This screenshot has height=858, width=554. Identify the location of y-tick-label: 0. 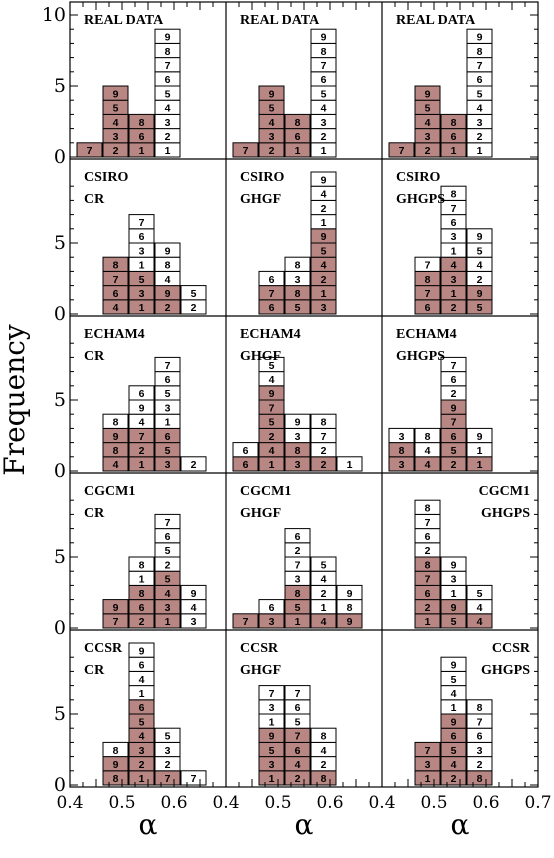
(60, 471).